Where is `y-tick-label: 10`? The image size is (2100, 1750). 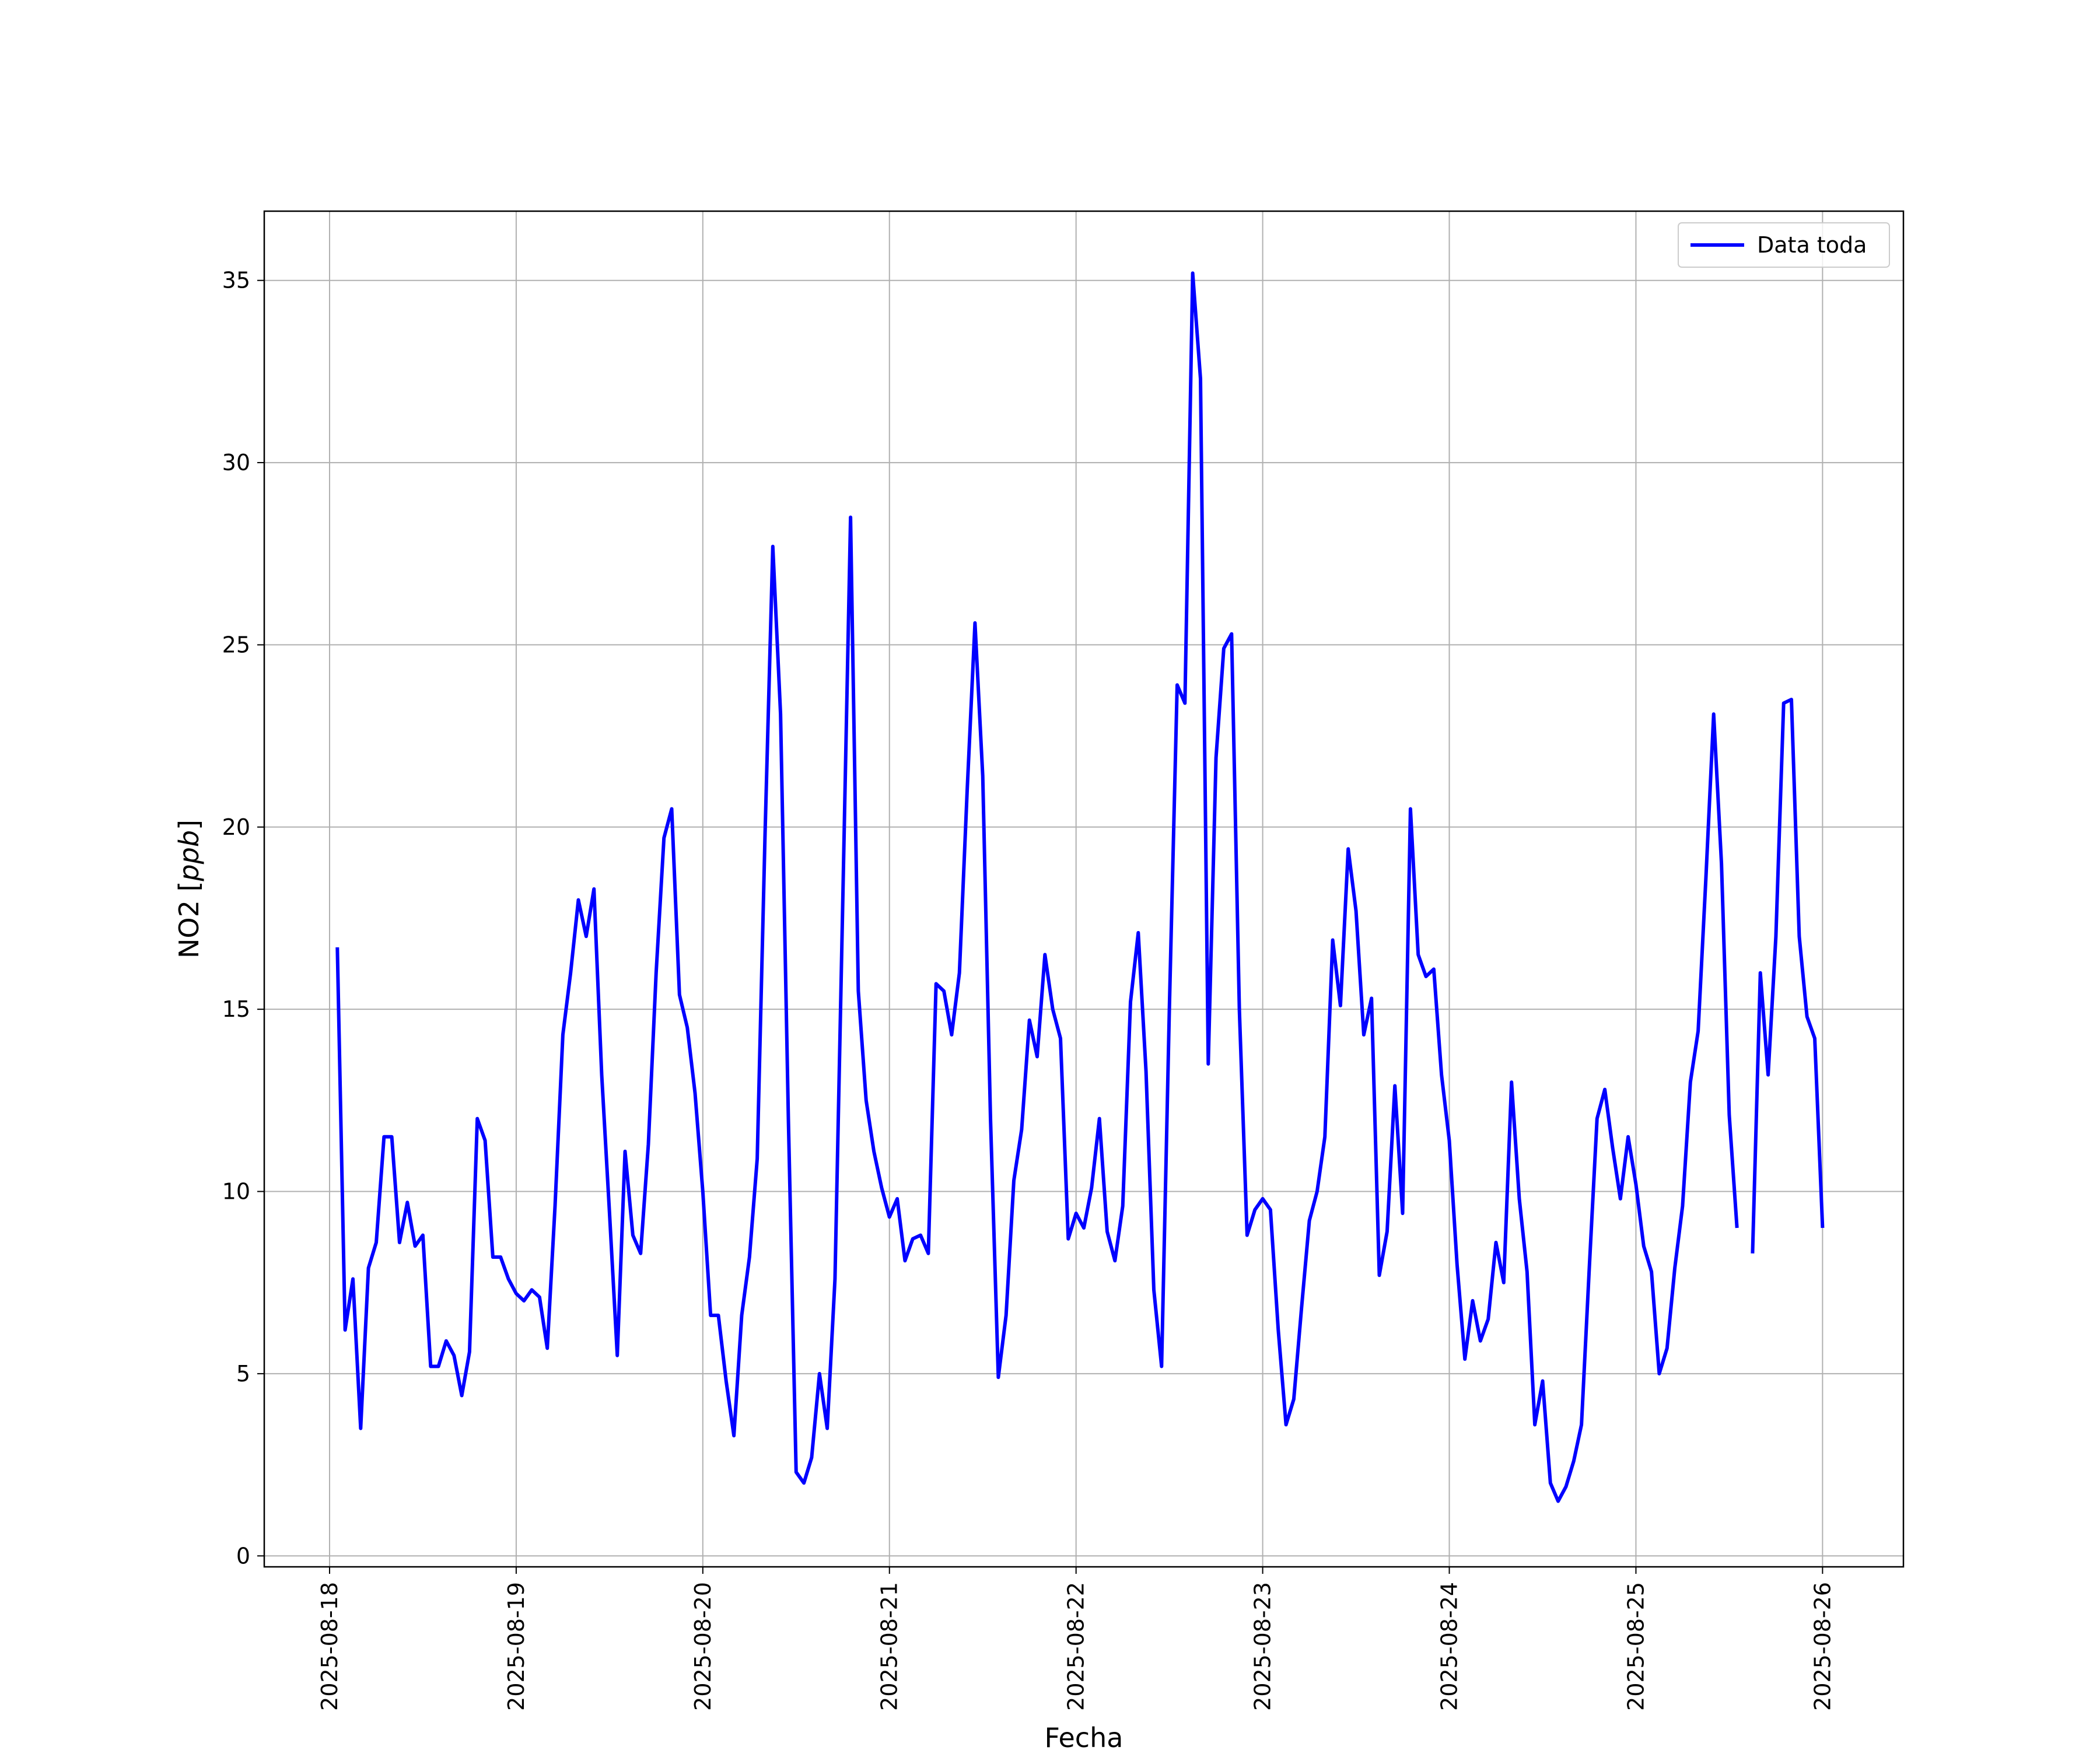 y-tick-label: 10 is located at coordinates (236, 1192).